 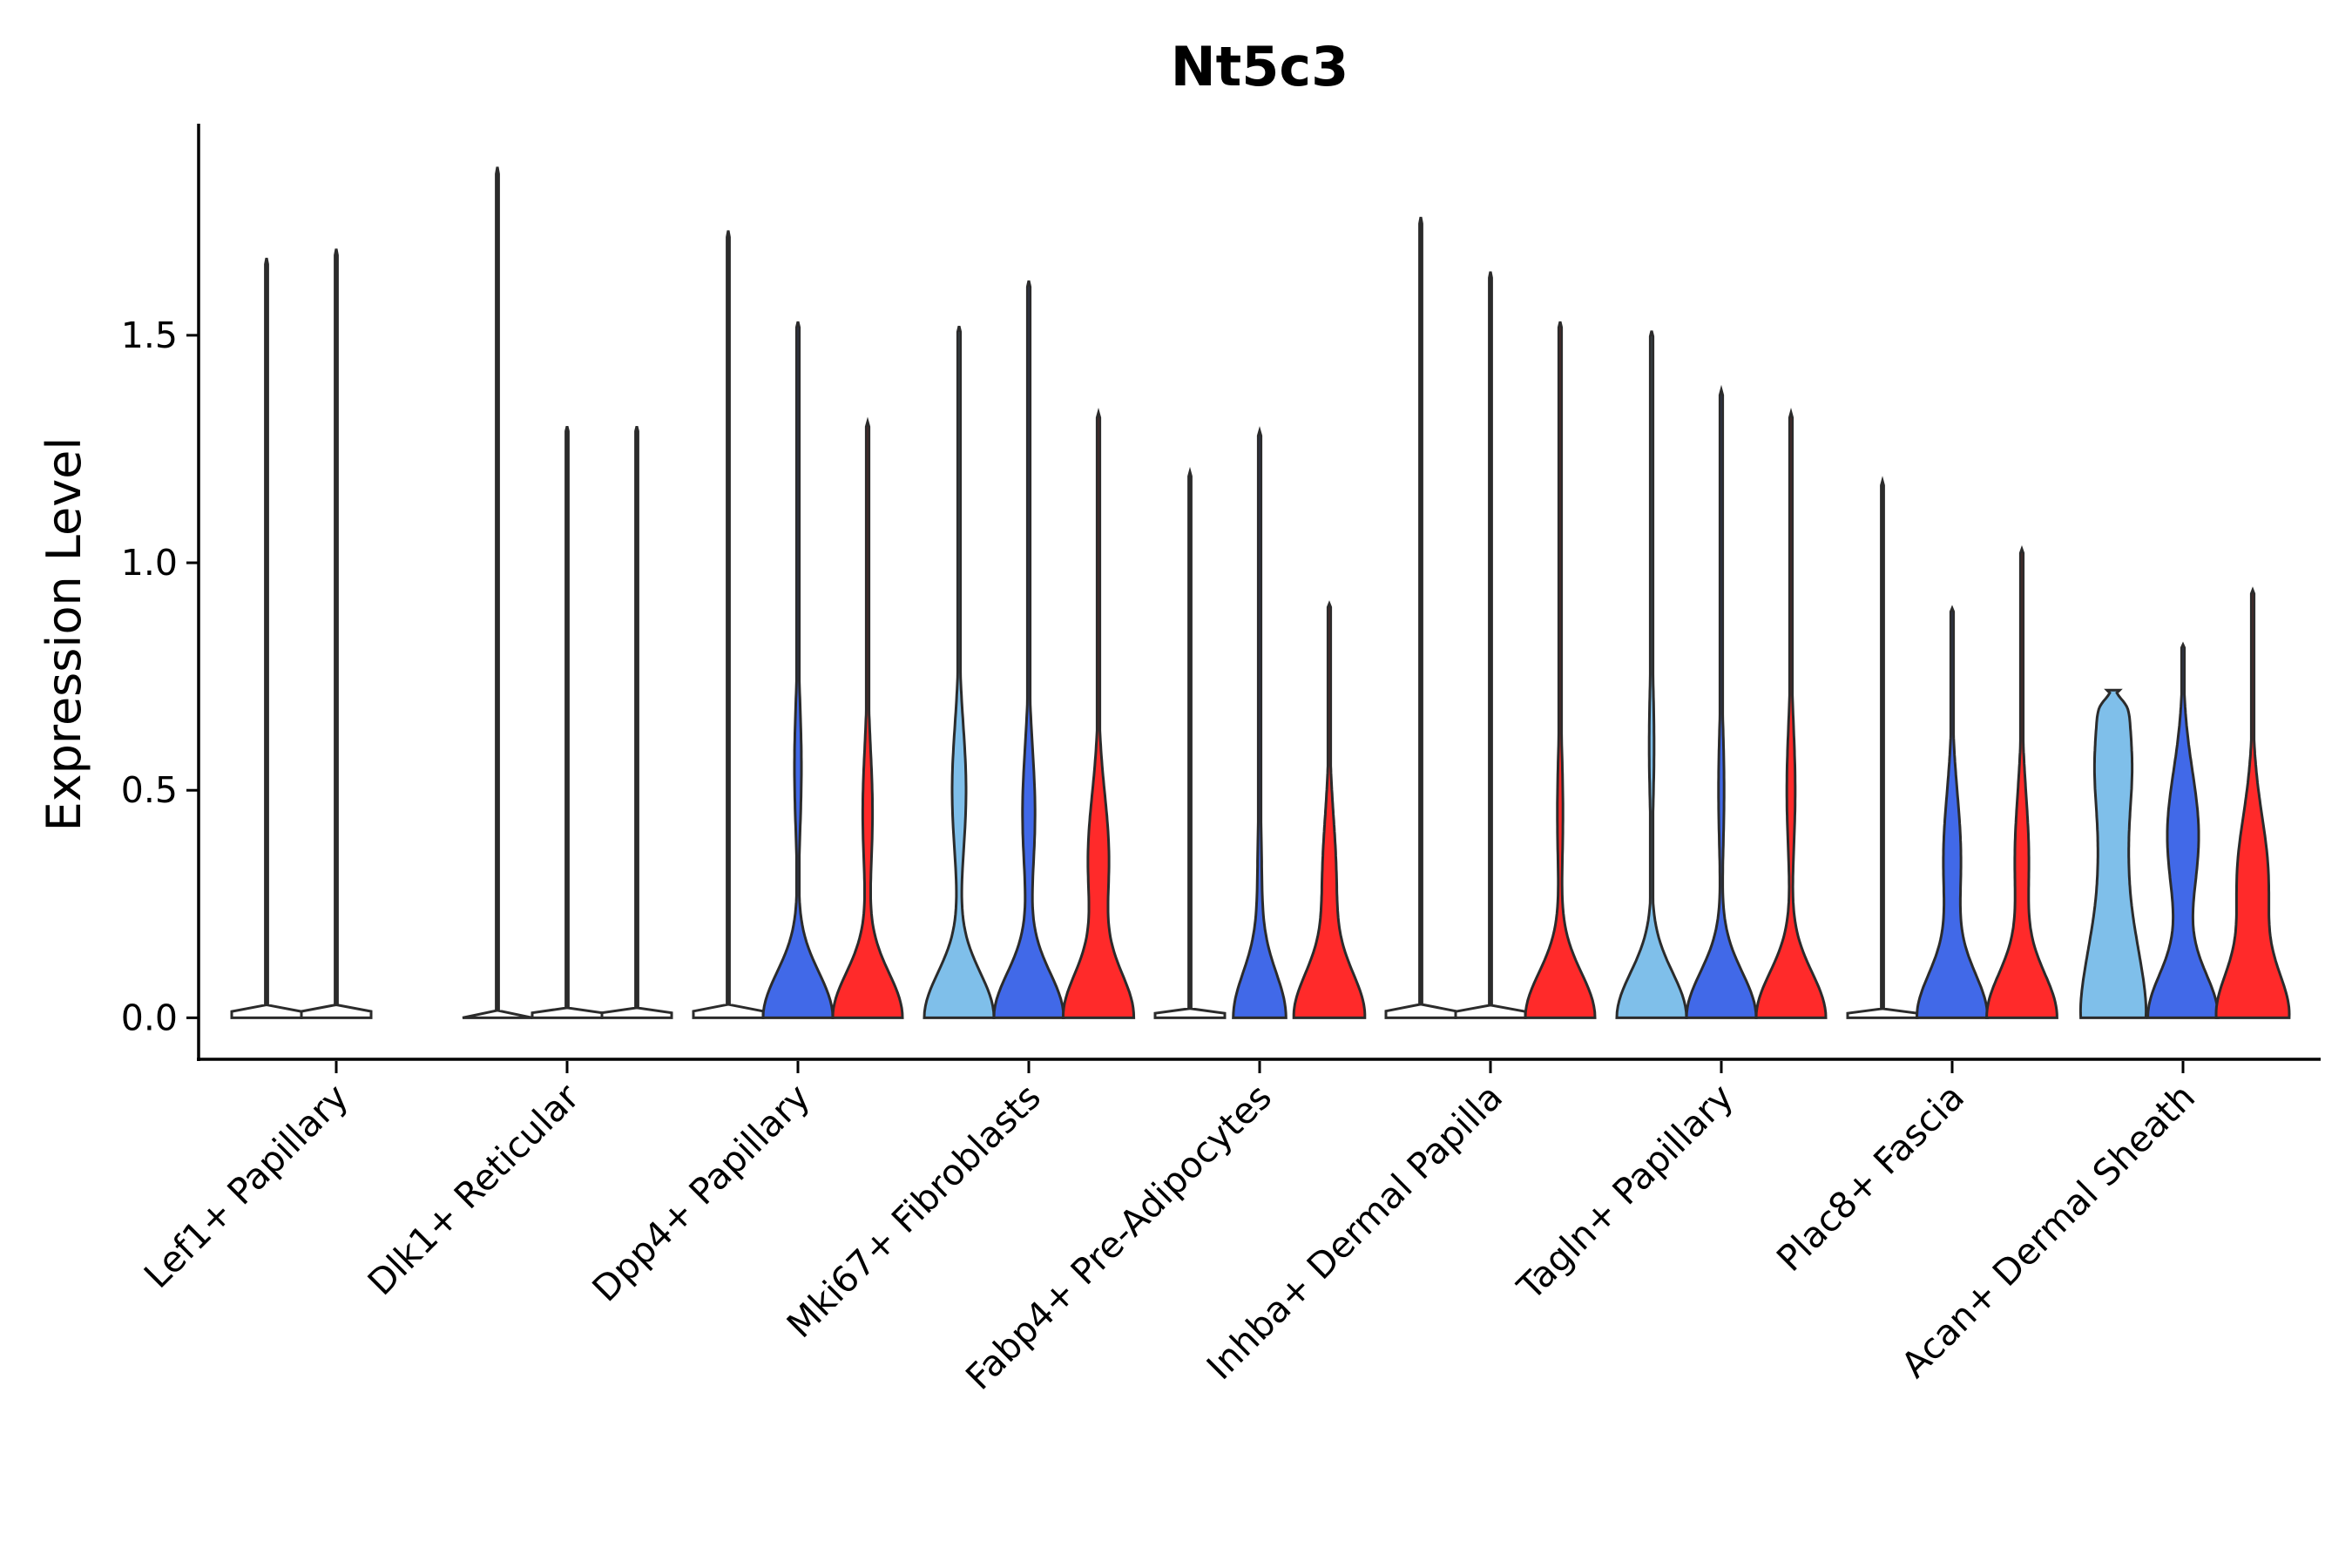 I want to click on y-tick-label: 1.0, so click(x=150, y=563).